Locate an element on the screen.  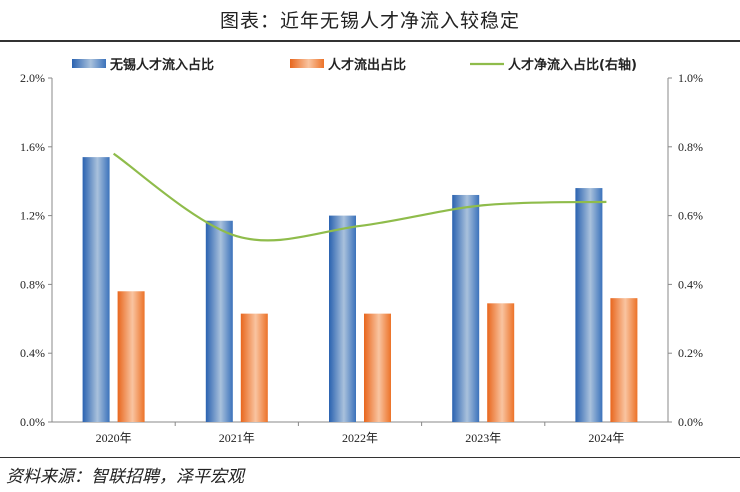
left-tick-label: 0.8% is located at coordinates (32, 284).